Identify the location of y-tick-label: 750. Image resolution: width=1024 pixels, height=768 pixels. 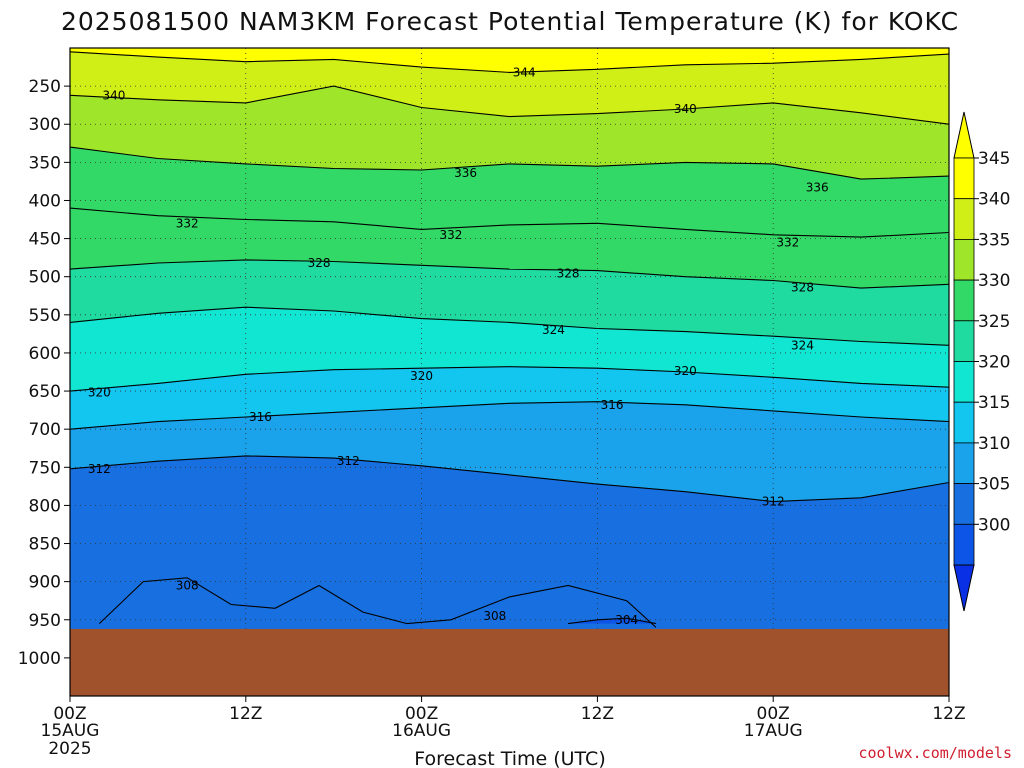
(45, 468).